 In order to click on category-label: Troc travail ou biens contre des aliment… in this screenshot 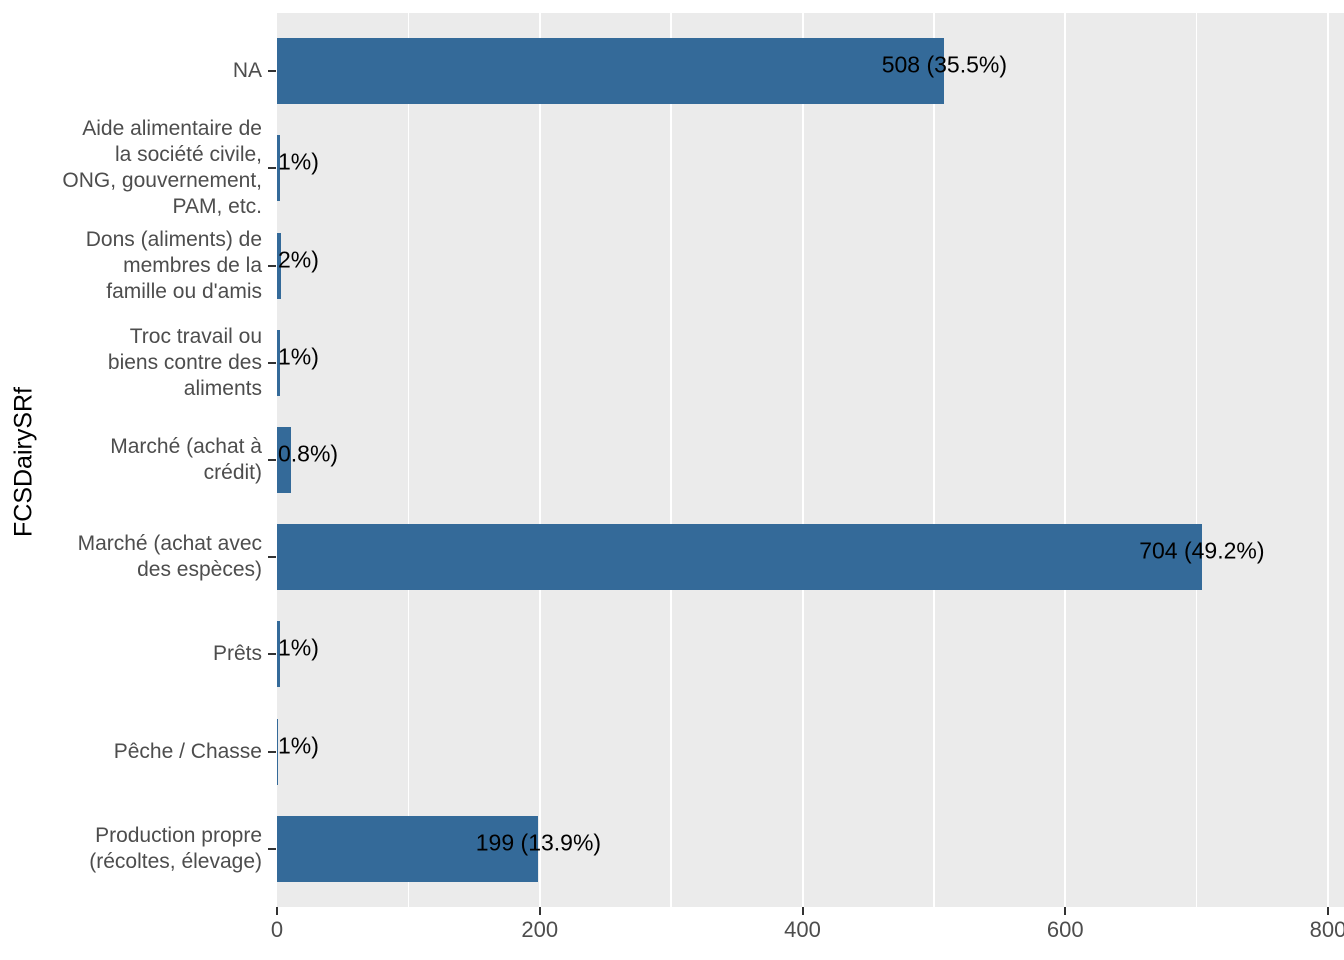, I will do `click(184, 362)`.